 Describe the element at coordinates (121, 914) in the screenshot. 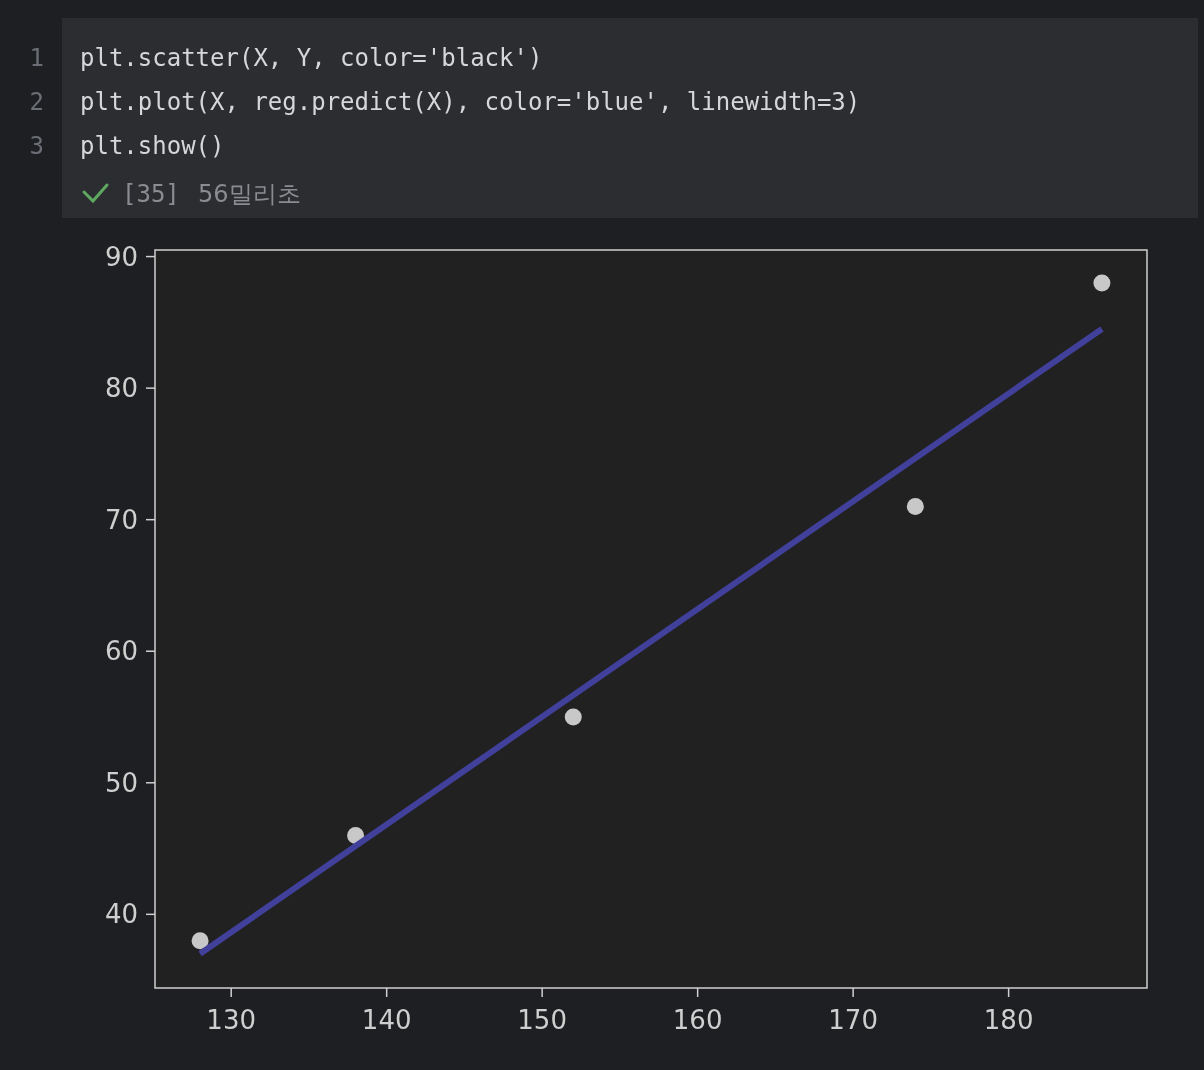

I see `y-tick-label: 40` at that location.